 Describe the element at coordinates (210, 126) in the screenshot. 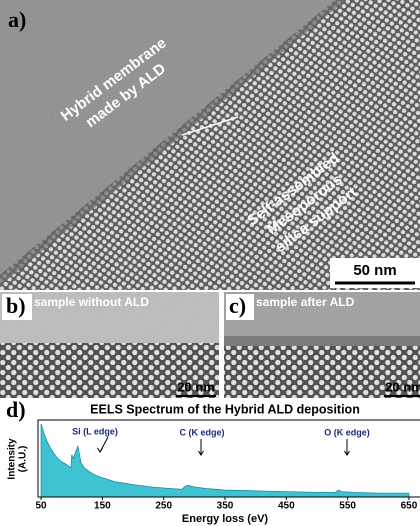

I see `pointer-arrow` at that location.